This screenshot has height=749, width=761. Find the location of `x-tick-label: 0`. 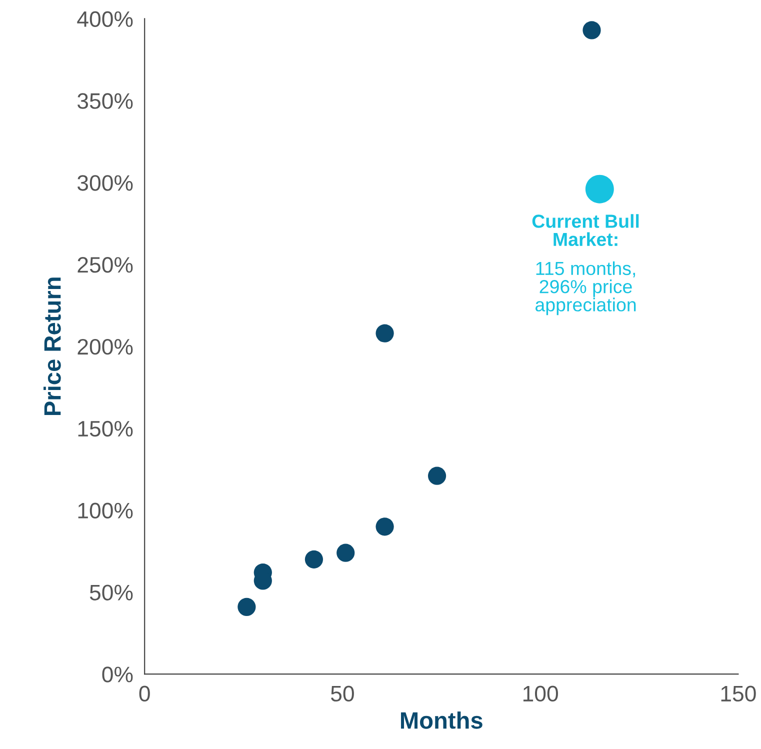

x-tick-label: 0 is located at coordinates (144, 694).